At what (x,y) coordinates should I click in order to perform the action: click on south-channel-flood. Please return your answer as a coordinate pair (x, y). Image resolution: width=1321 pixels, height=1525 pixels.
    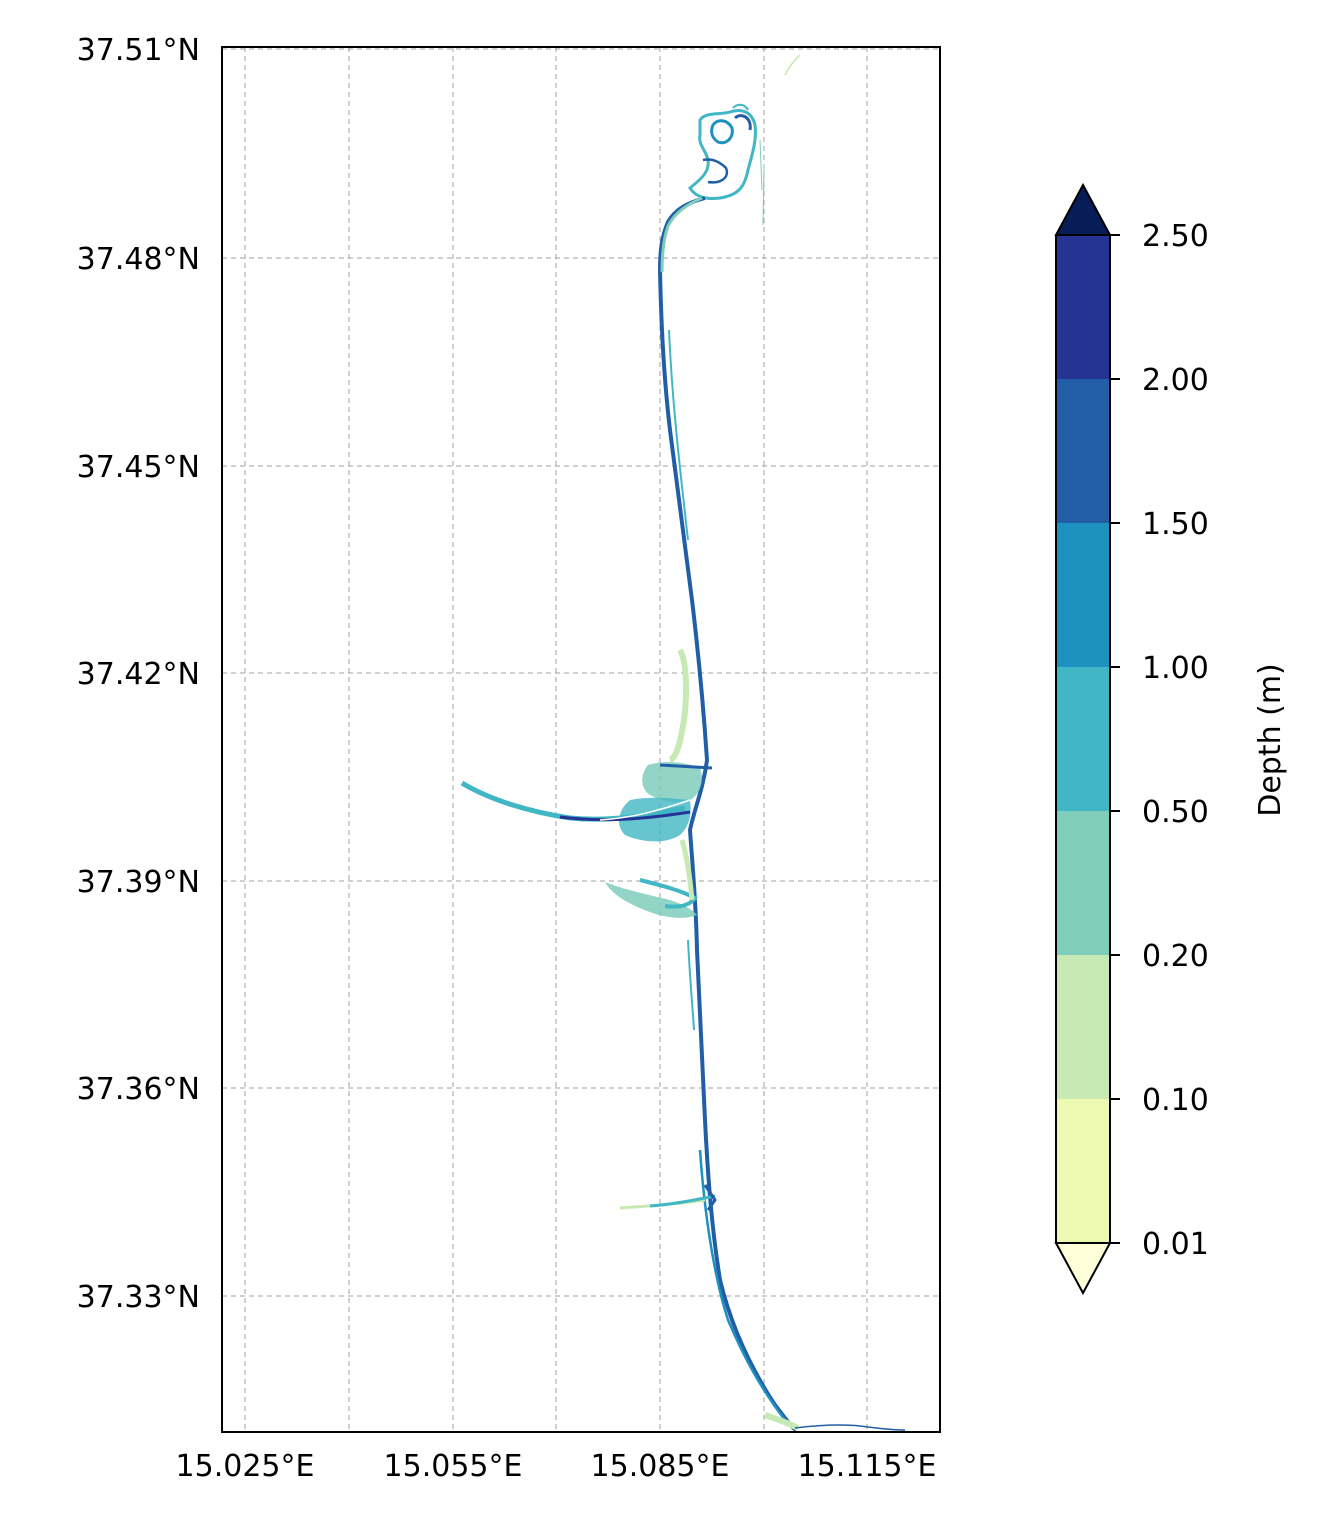
    Looking at the image, I should click on (682, 1201).